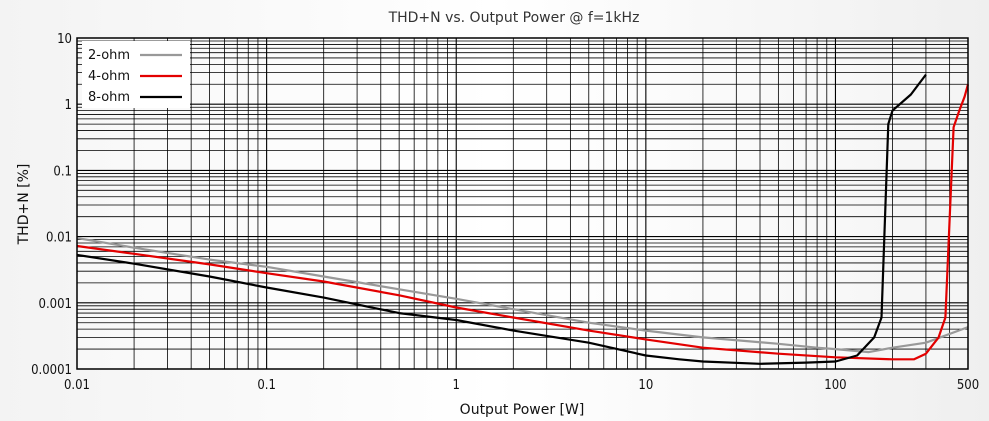 The image size is (989, 421). What do you see at coordinates (514, 18) in the screenshot?
I see `chart-title: THD+N vs. Output Power @ f=1kHz` at bounding box center [514, 18].